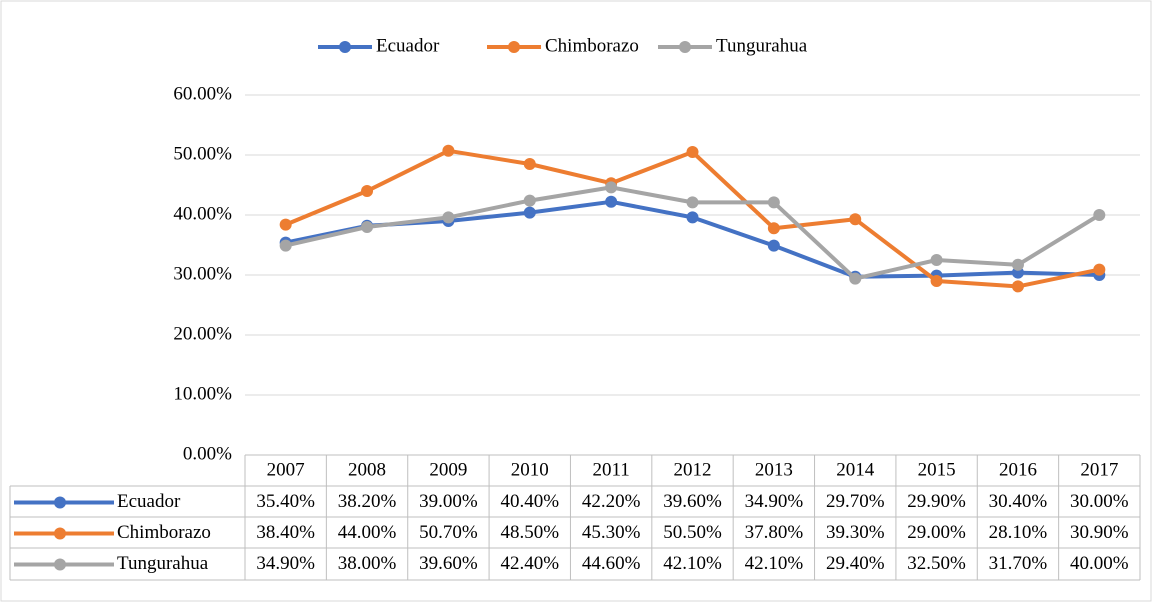 The height and width of the screenshot is (603, 1162). What do you see at coordinates (936, 563) in the screenshot?
I see `table-value: 32.50%` at bounding box center [936, 563].